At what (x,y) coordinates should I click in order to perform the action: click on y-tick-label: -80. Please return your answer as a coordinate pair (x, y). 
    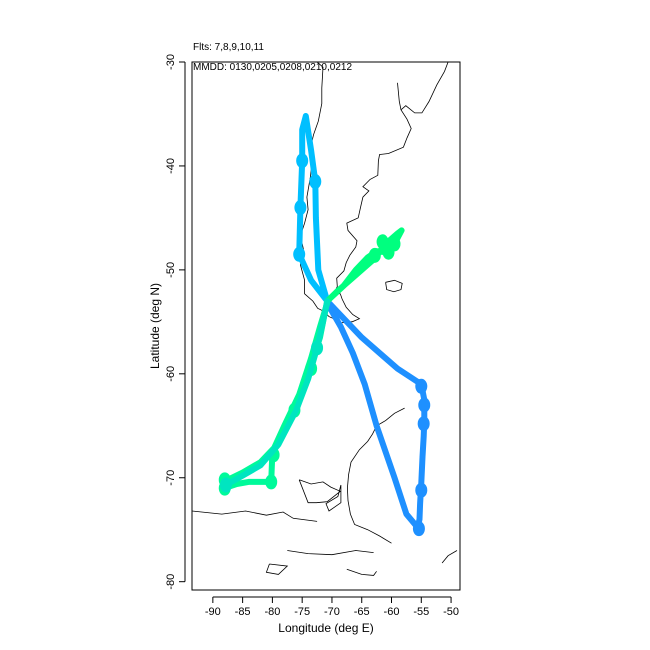
    Looking at the image, I should click on (171, 582).